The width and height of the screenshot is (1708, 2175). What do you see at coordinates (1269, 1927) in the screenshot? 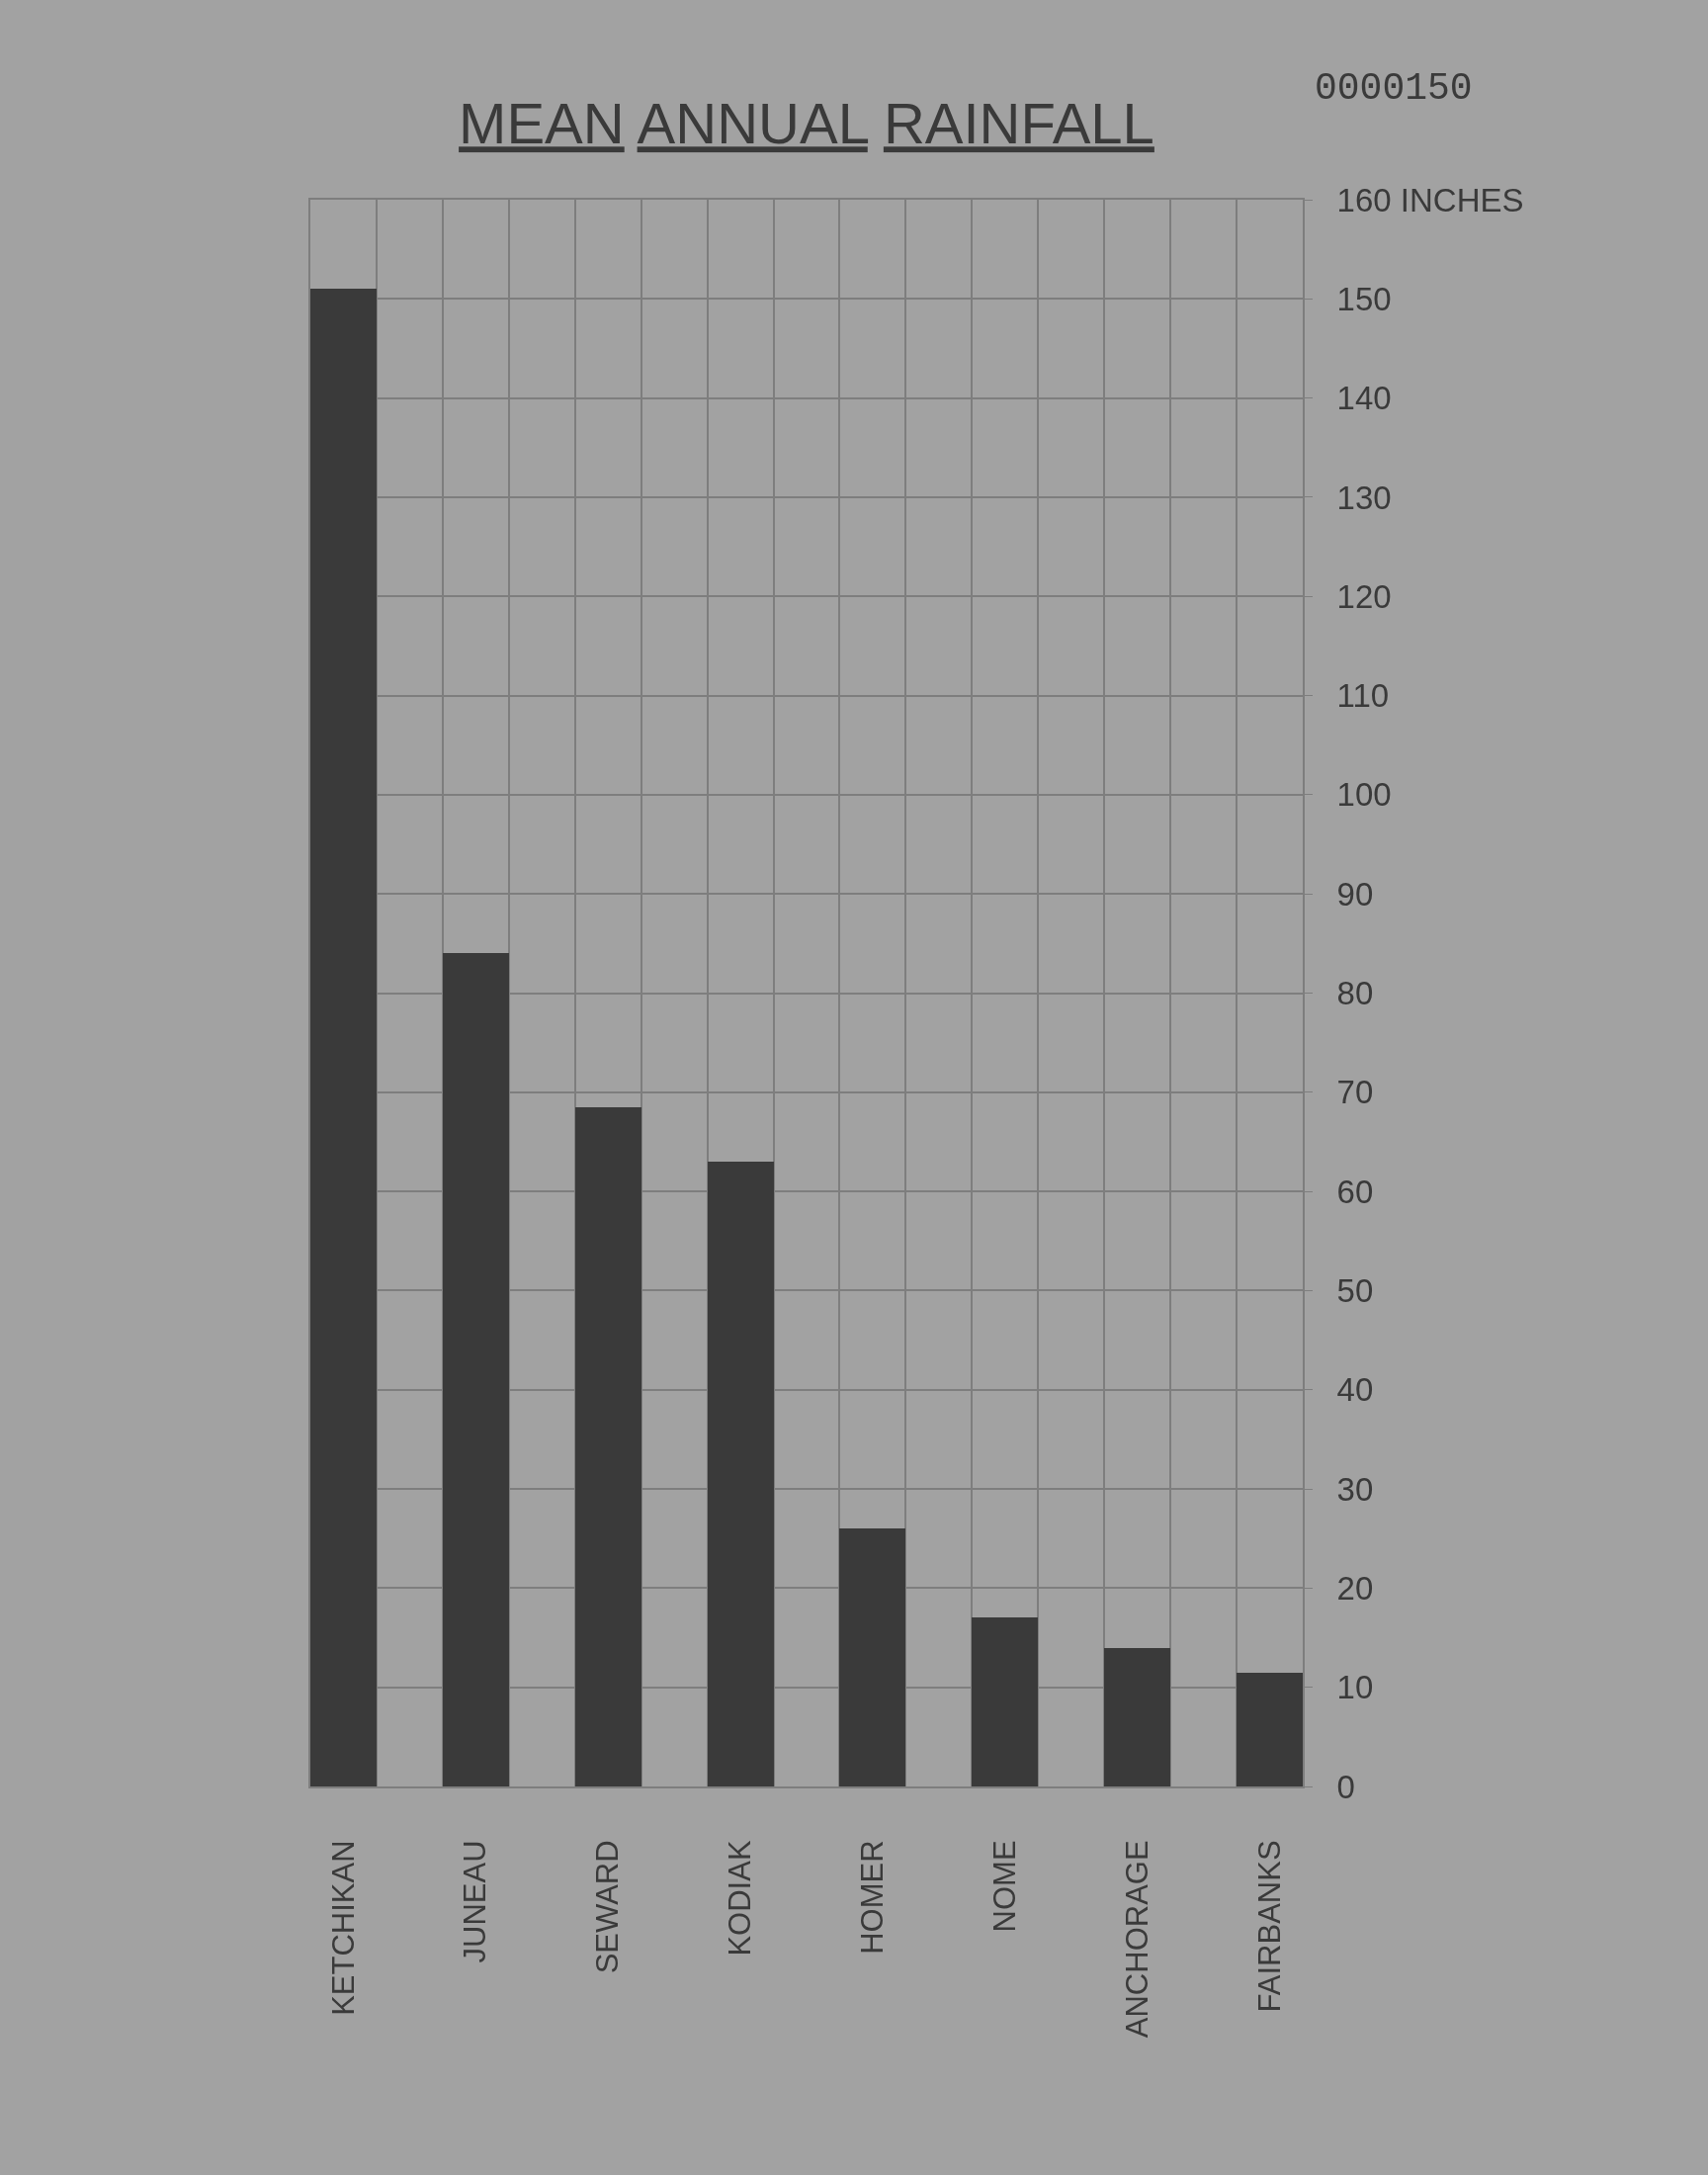
I see `x-tick-label: FAIRBANKS` at bounding box center [1269, 1927].